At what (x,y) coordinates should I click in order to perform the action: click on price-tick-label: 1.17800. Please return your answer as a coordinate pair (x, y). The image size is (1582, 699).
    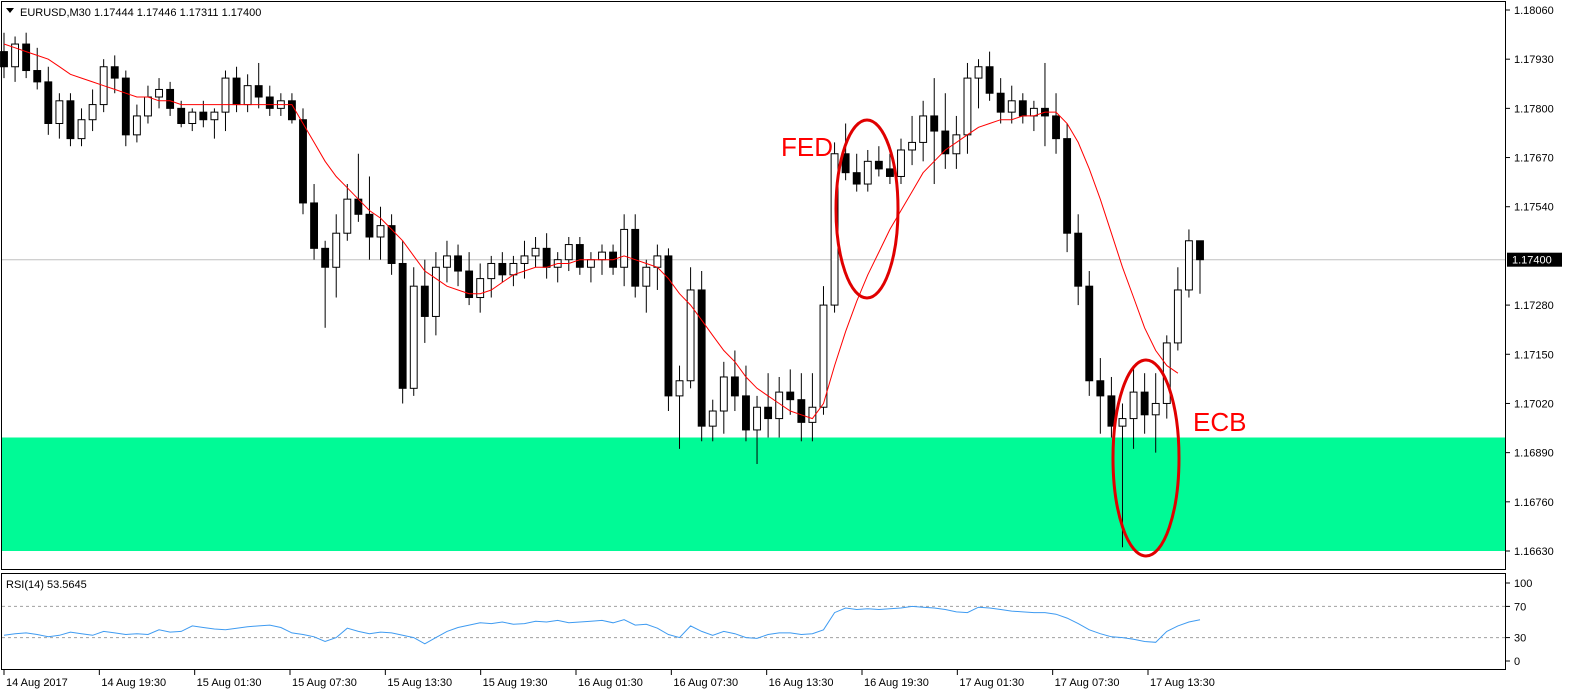
    Looking at the image, I should click on (1534, 109).